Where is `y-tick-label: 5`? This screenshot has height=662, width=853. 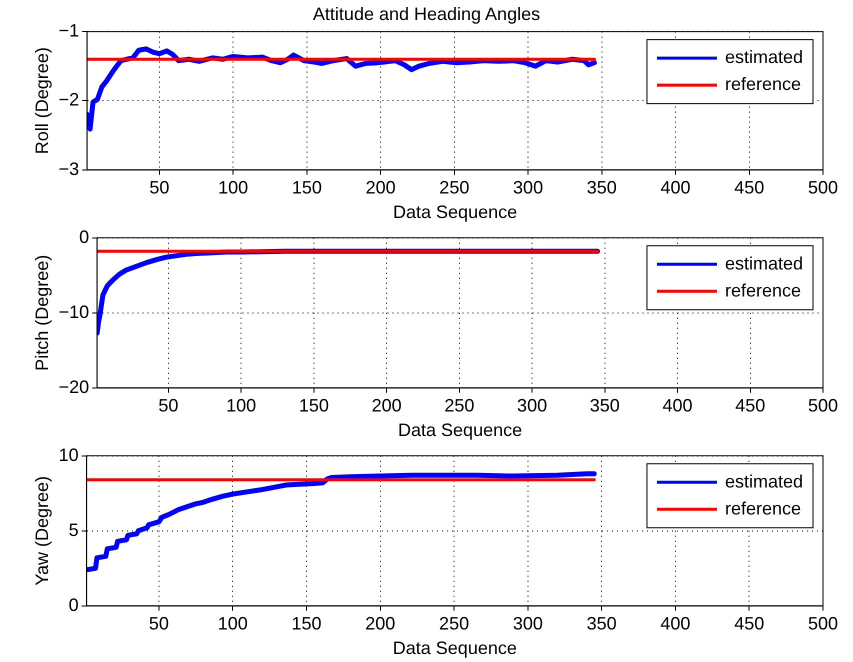 y-tick-label: 5 is located at coordinates (73, 530).